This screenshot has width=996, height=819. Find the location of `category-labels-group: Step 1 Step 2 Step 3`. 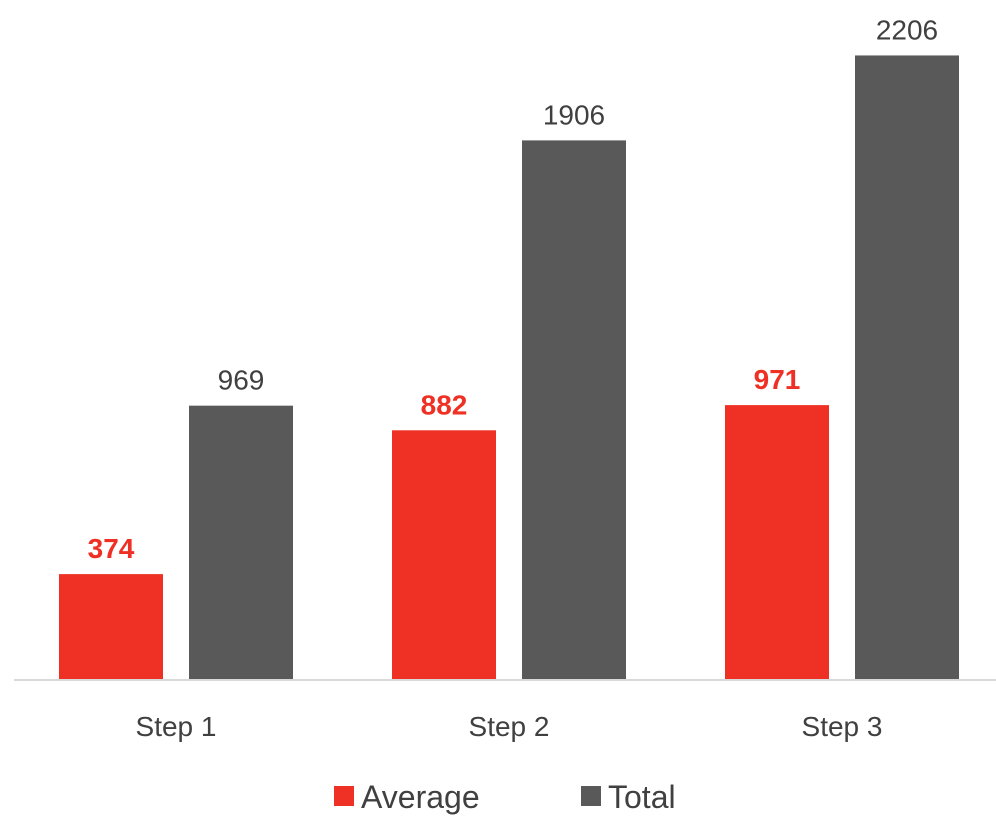

category-labels-group: Step 1 Step 2 Step 3 is located at coordinates (509, 726).